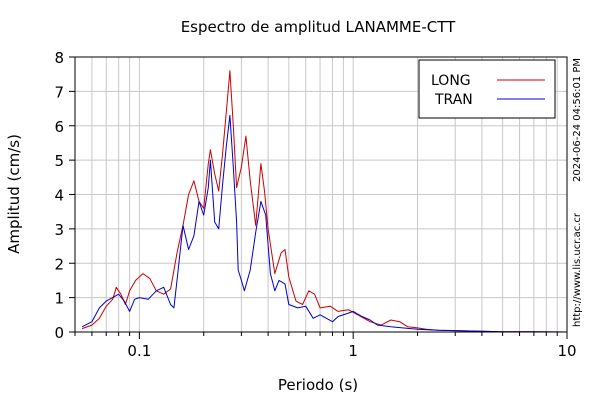 This screenshot has height=400, width=600. What do you see at coordinates (318, 385) in the screenshot?
I see `x-axis-label: Periodo (s)` at bounding box center [318, 385].